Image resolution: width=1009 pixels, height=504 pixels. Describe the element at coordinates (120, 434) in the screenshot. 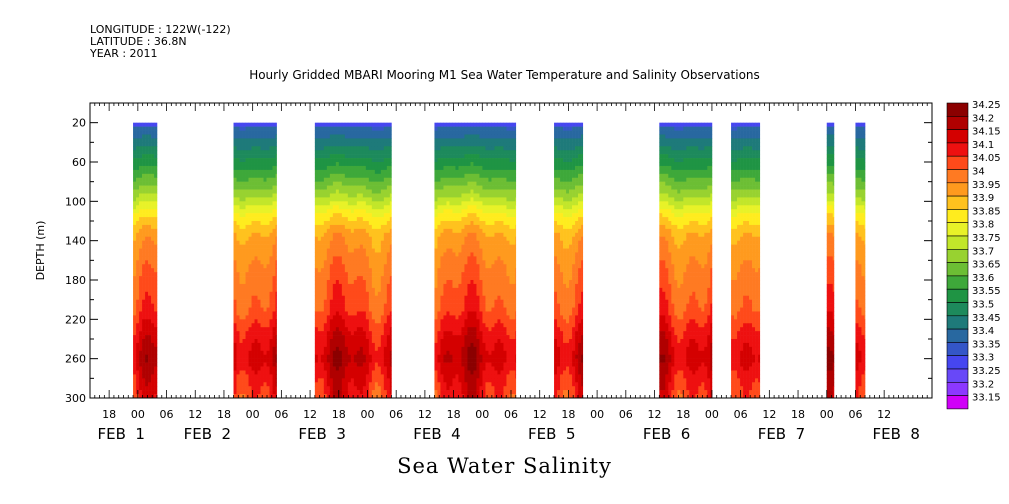

I see `date-label: FEB 1` at that location.